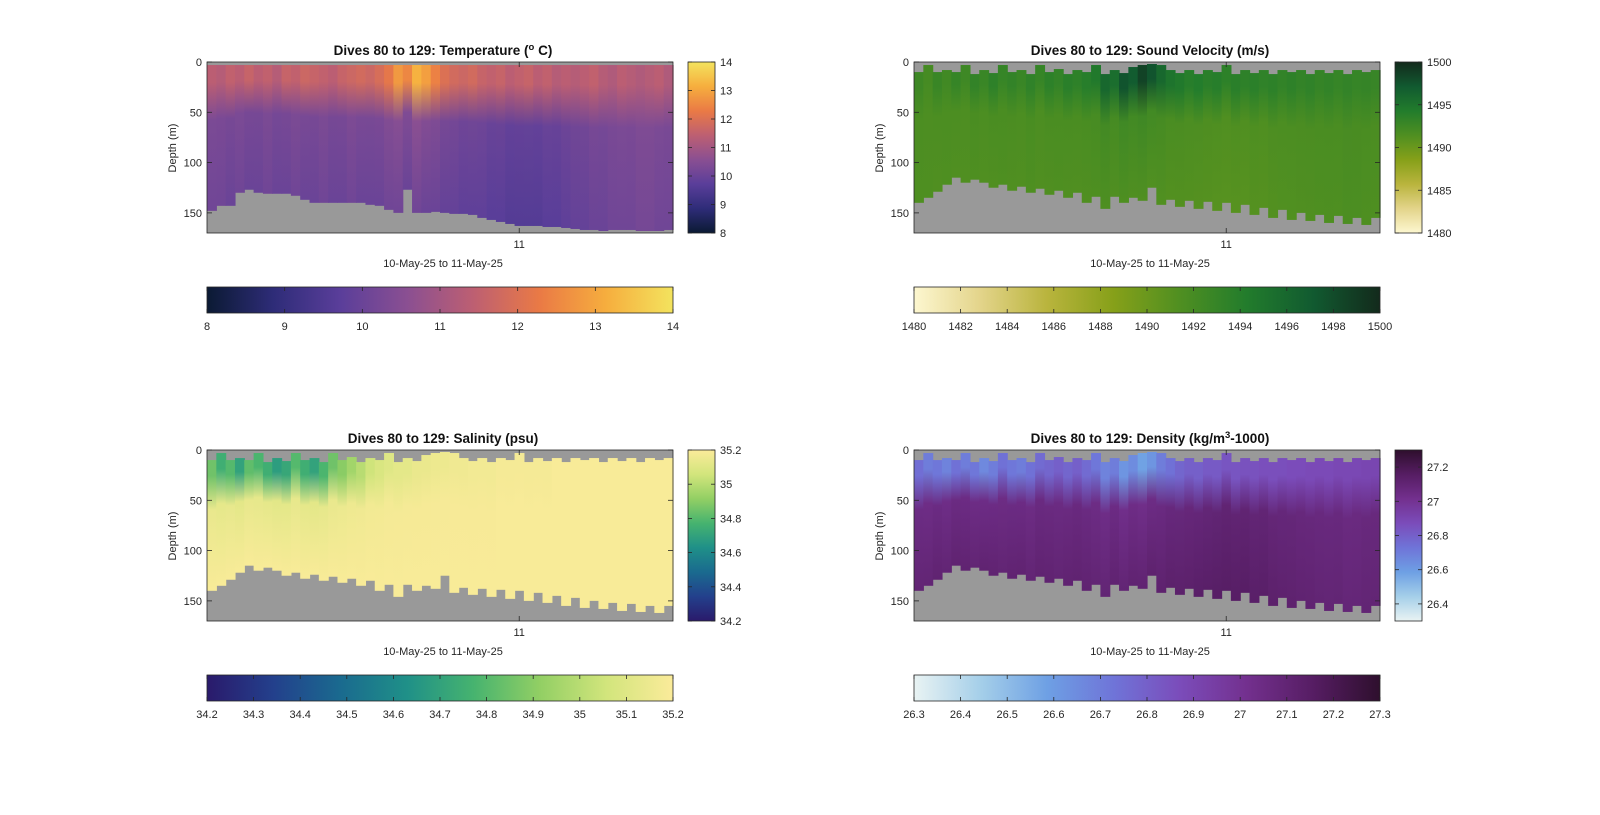 Image resolution: width=1600 pixels, height=815 pixels. I want to click on chart-title: Dives 80 to 129: Sound Velocity (m/s), so click(1150, 50).